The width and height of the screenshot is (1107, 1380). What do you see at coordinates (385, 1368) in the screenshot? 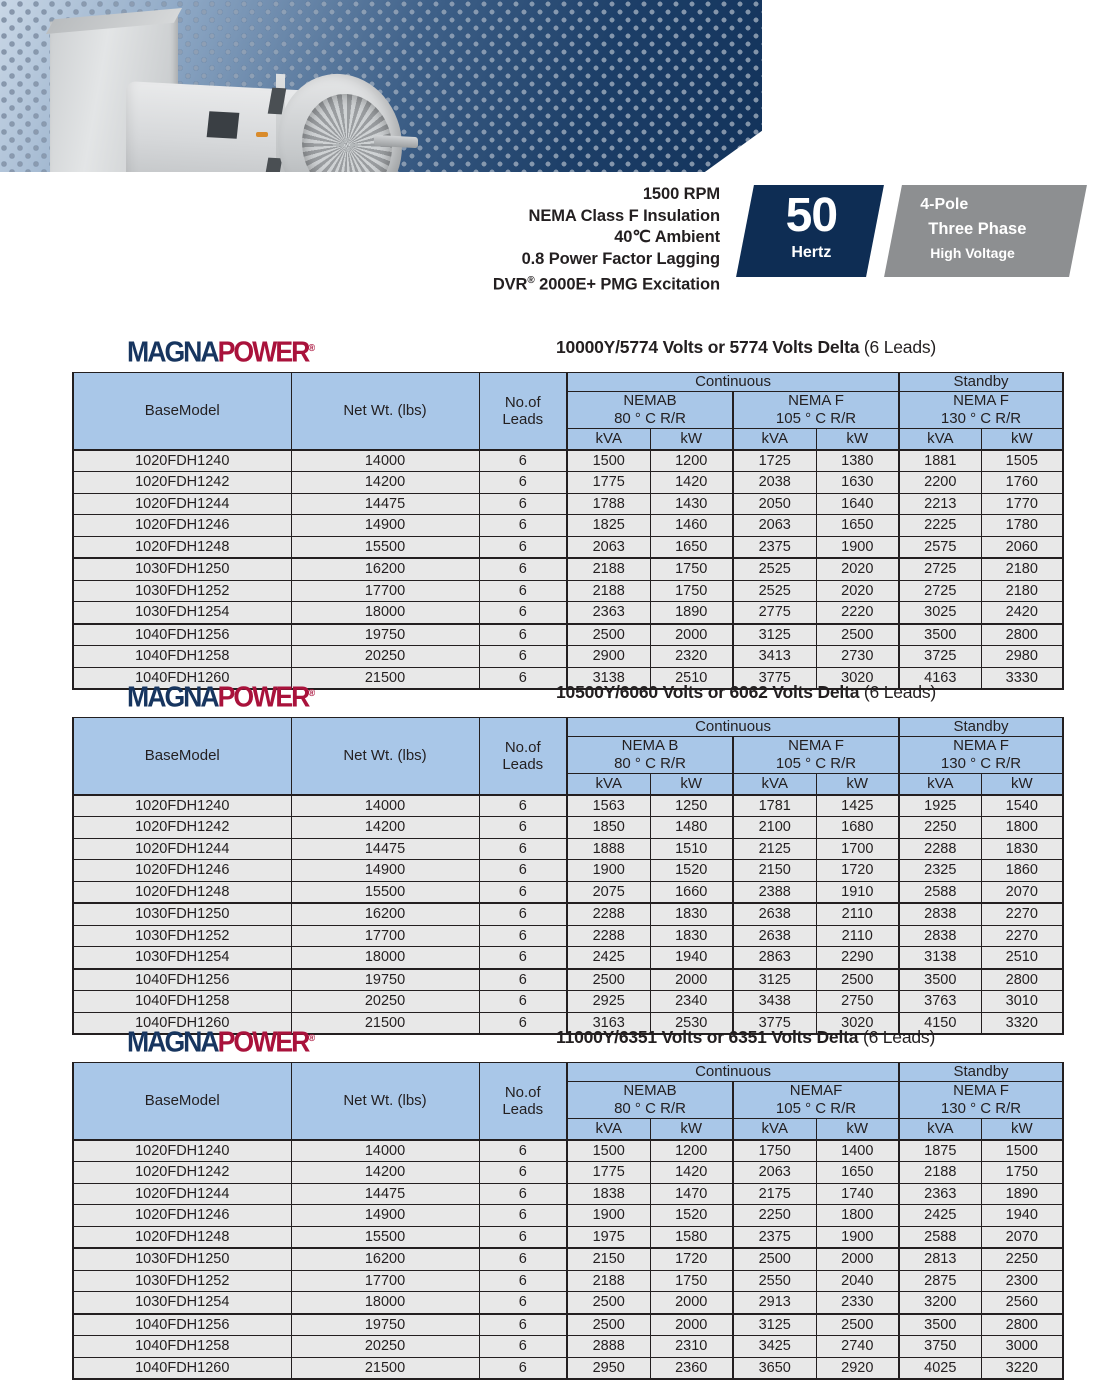
I see `cell-net-weight: 21500` at bounding box center [385, 1368].